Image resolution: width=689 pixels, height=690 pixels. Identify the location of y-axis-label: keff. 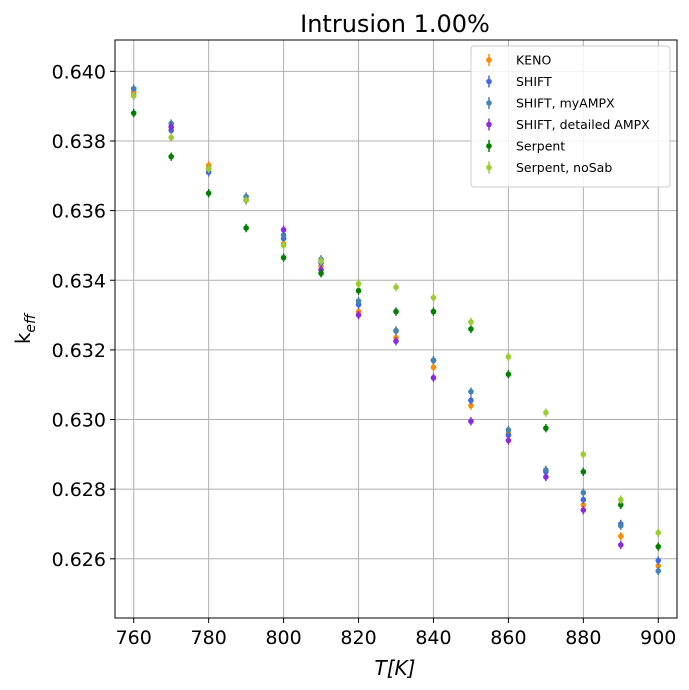
(25, 328).